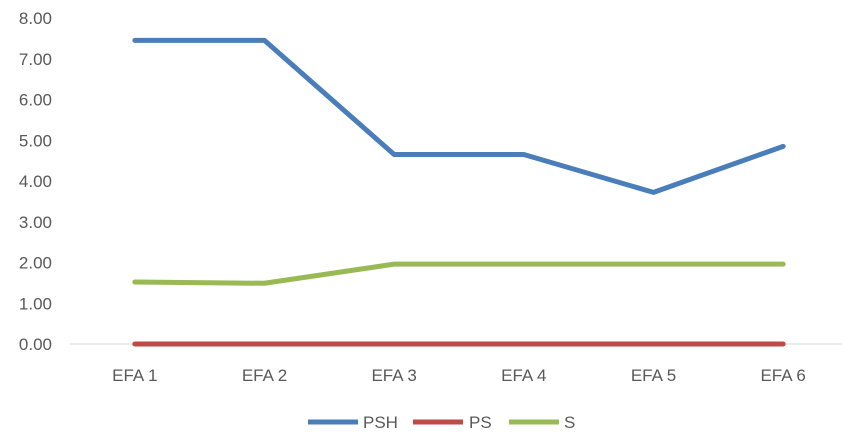  Describe the element at coordinates (441, 422) in the screenshot. I see `legend: PSH PS S` at that location.